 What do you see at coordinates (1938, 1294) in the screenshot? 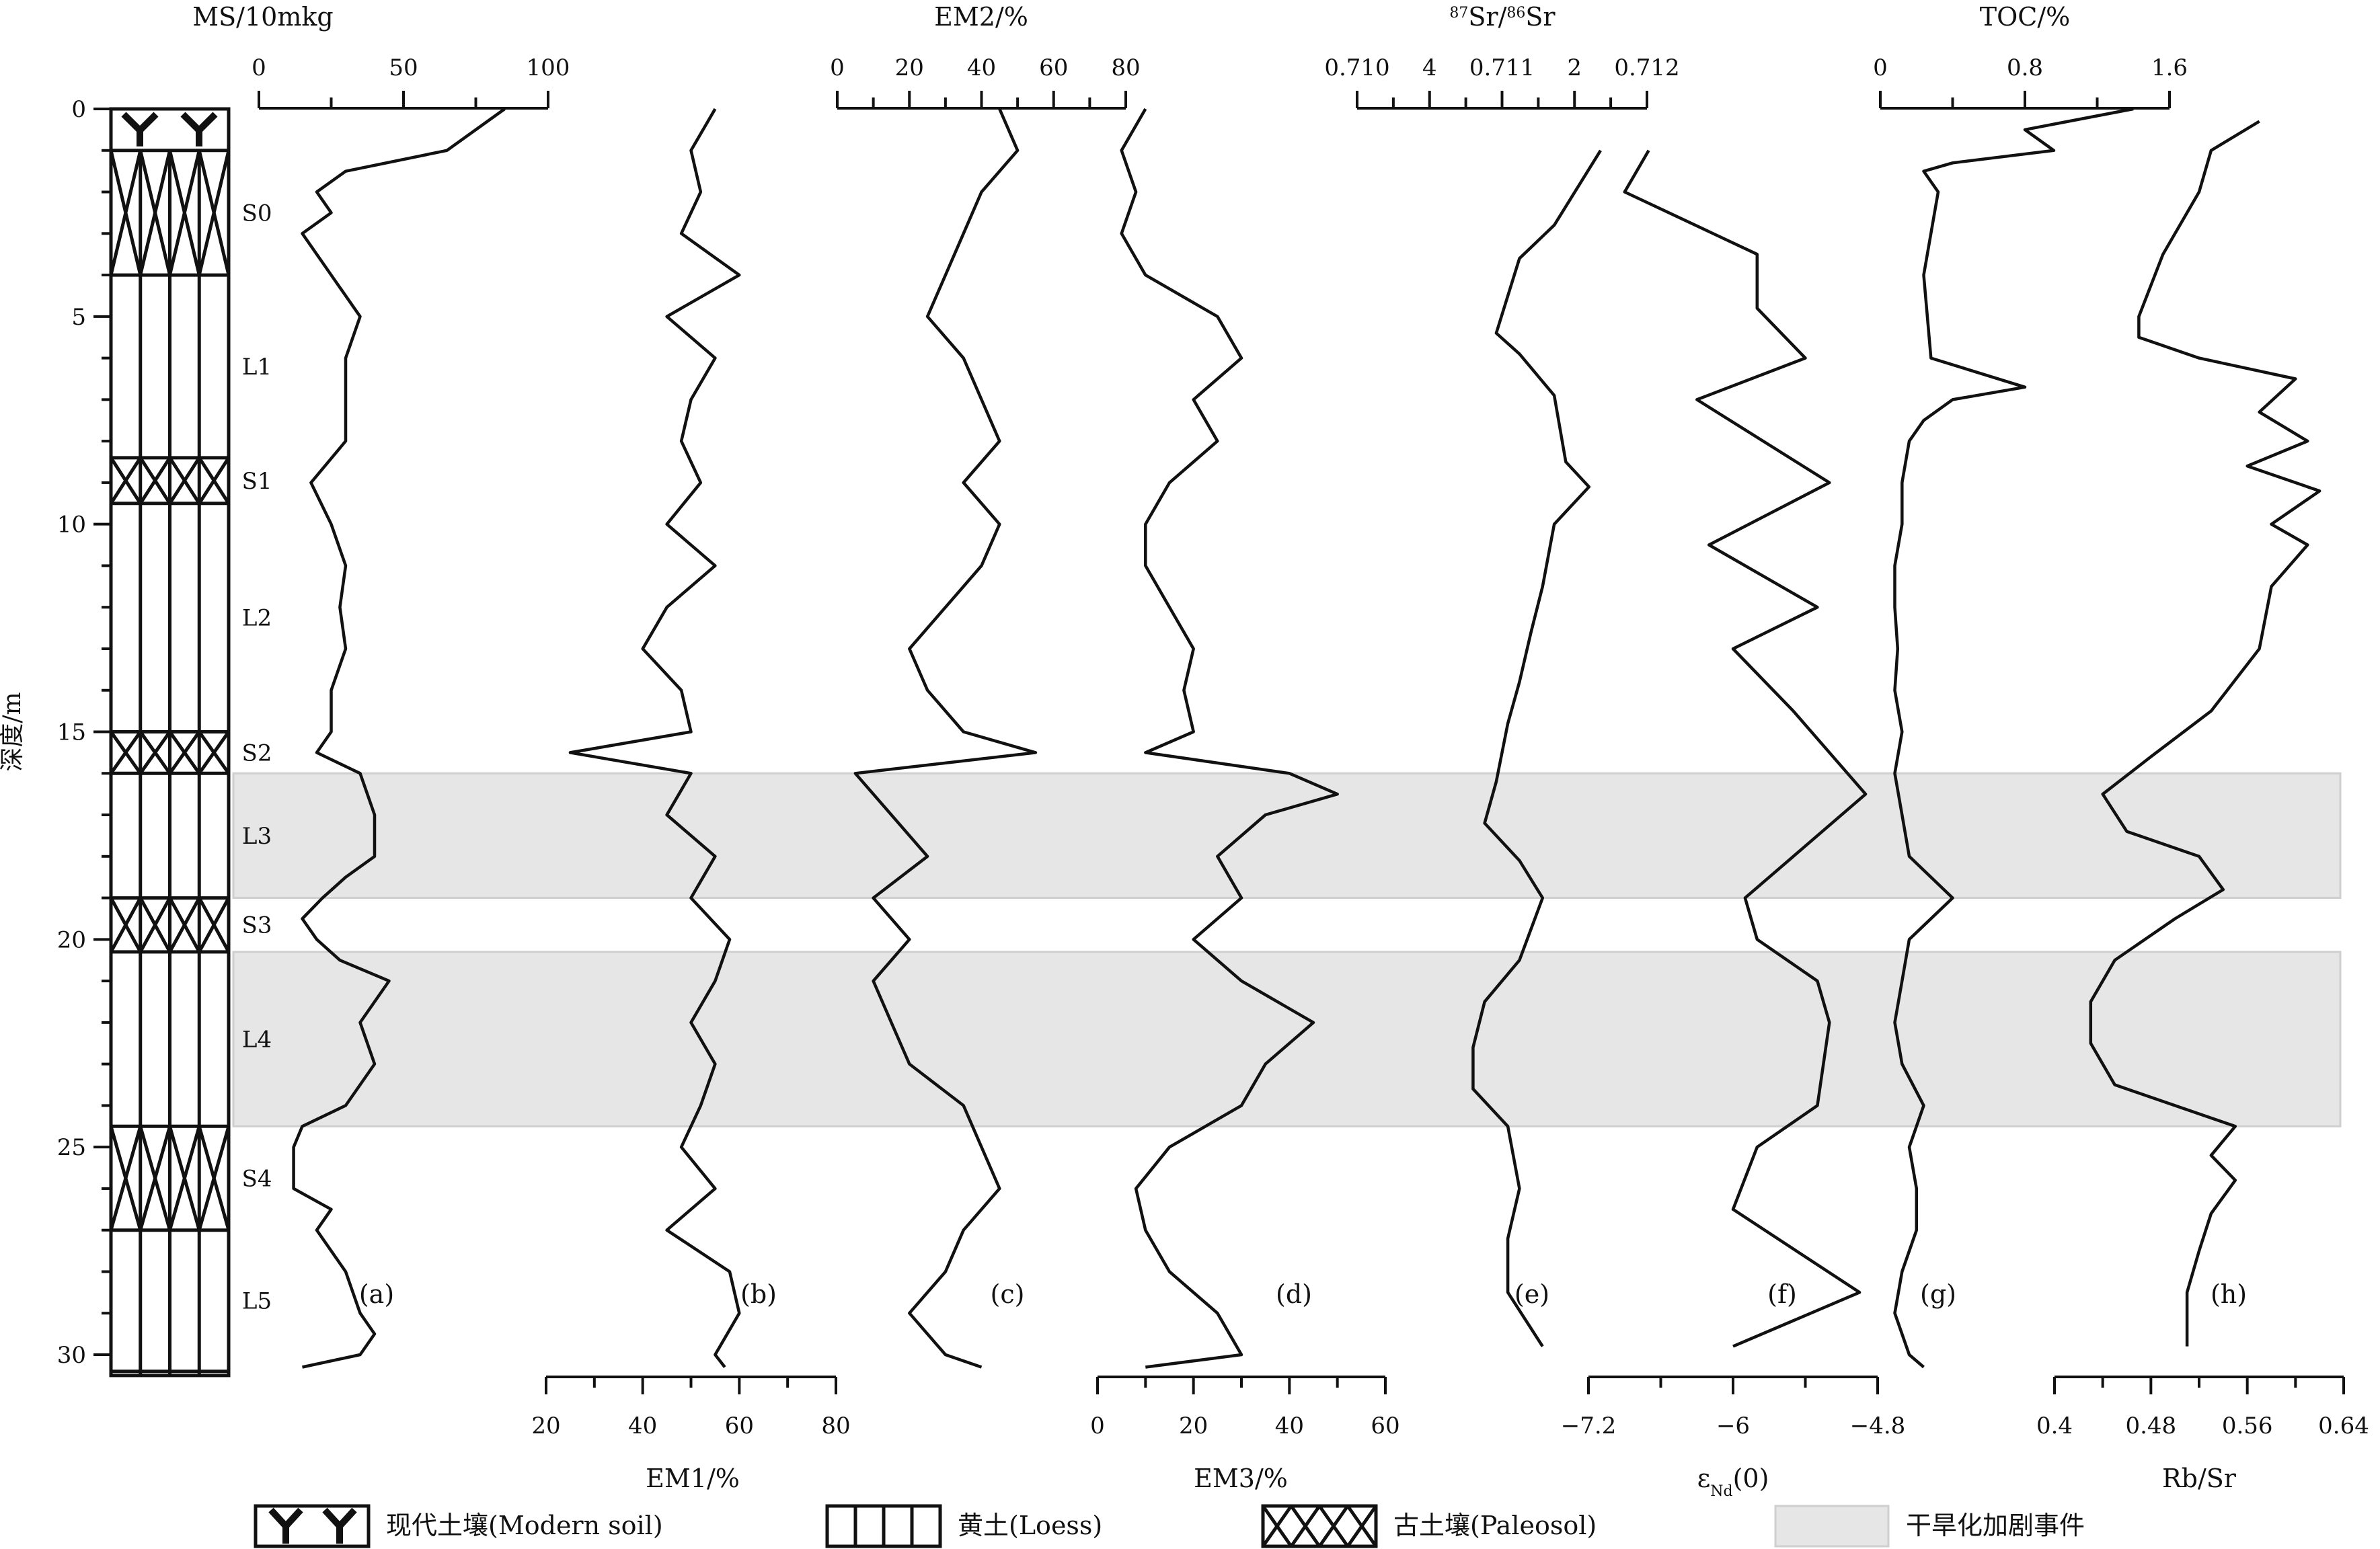
I see `panel-label: (g)` at bounding box center [1938, 1294].